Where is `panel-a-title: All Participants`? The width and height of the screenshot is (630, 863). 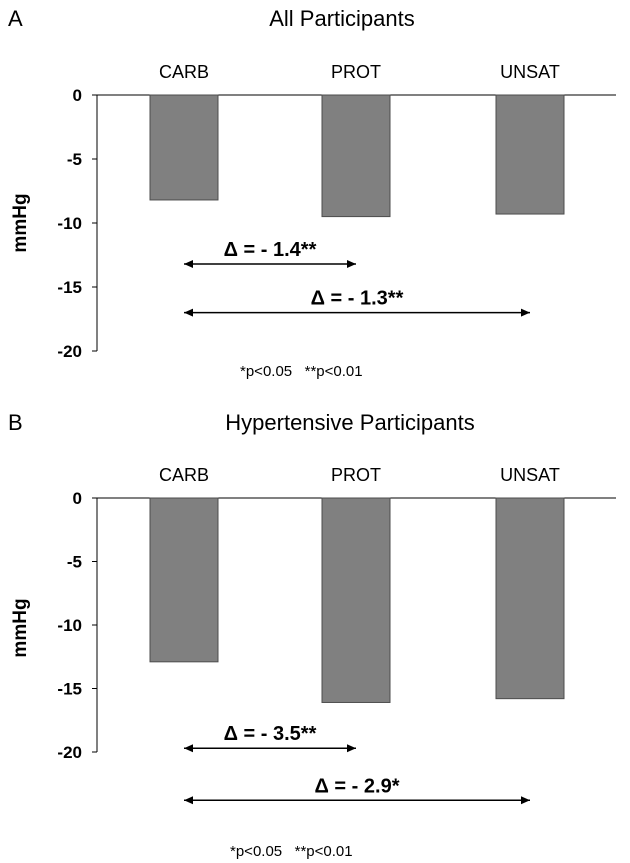
panel-a-title: All Participants is located at coordinates (342, 18).